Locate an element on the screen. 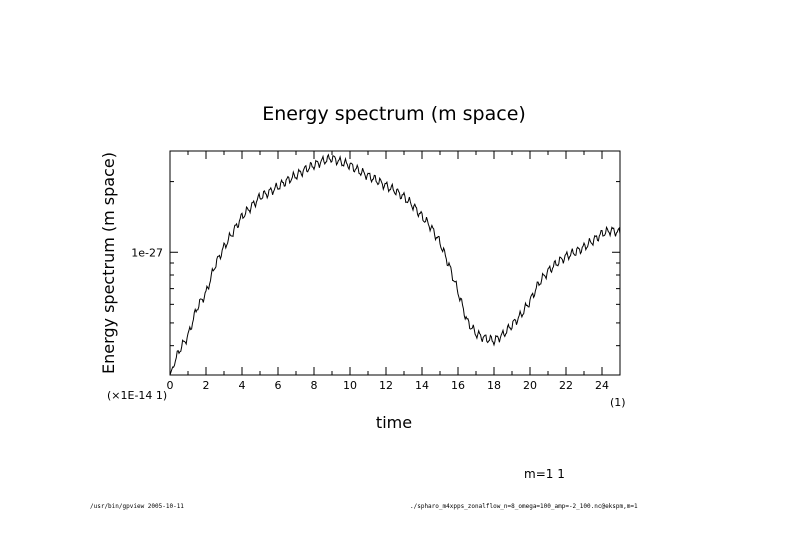  y-scale-label: (×1E-14 1) is located at coordinates (137, 395).